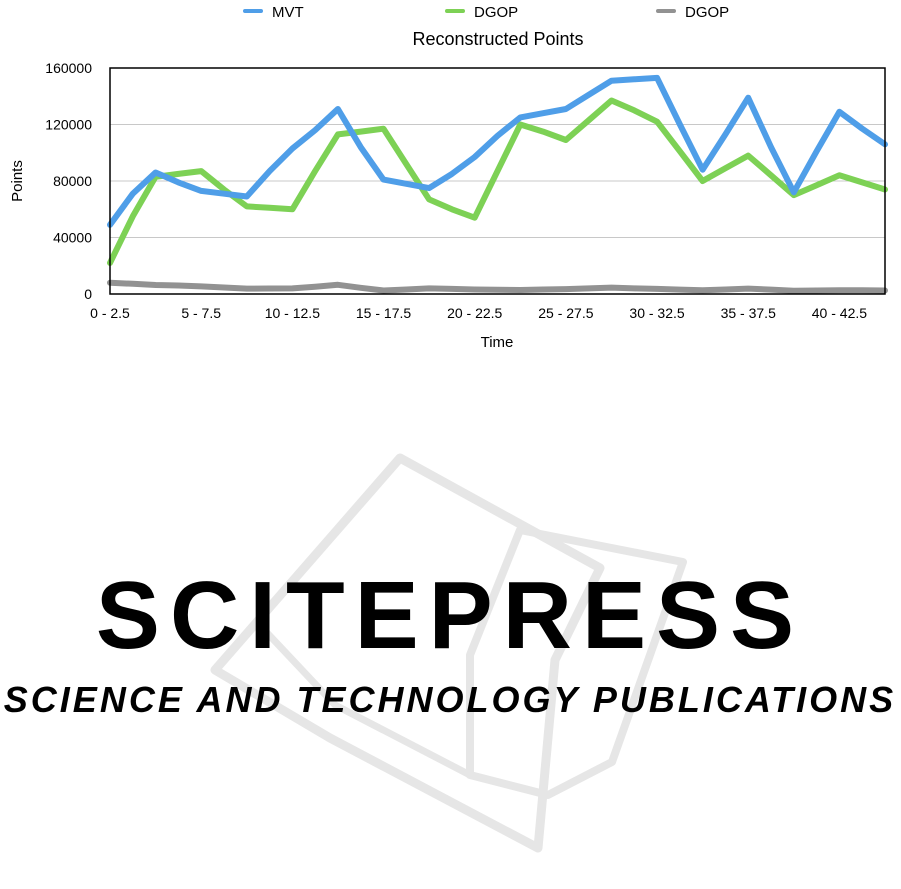  I want to click on watermark-subtitle: SCIENCE AND TECHNOLOGY PUBLICATIONS, so click(450, 699).